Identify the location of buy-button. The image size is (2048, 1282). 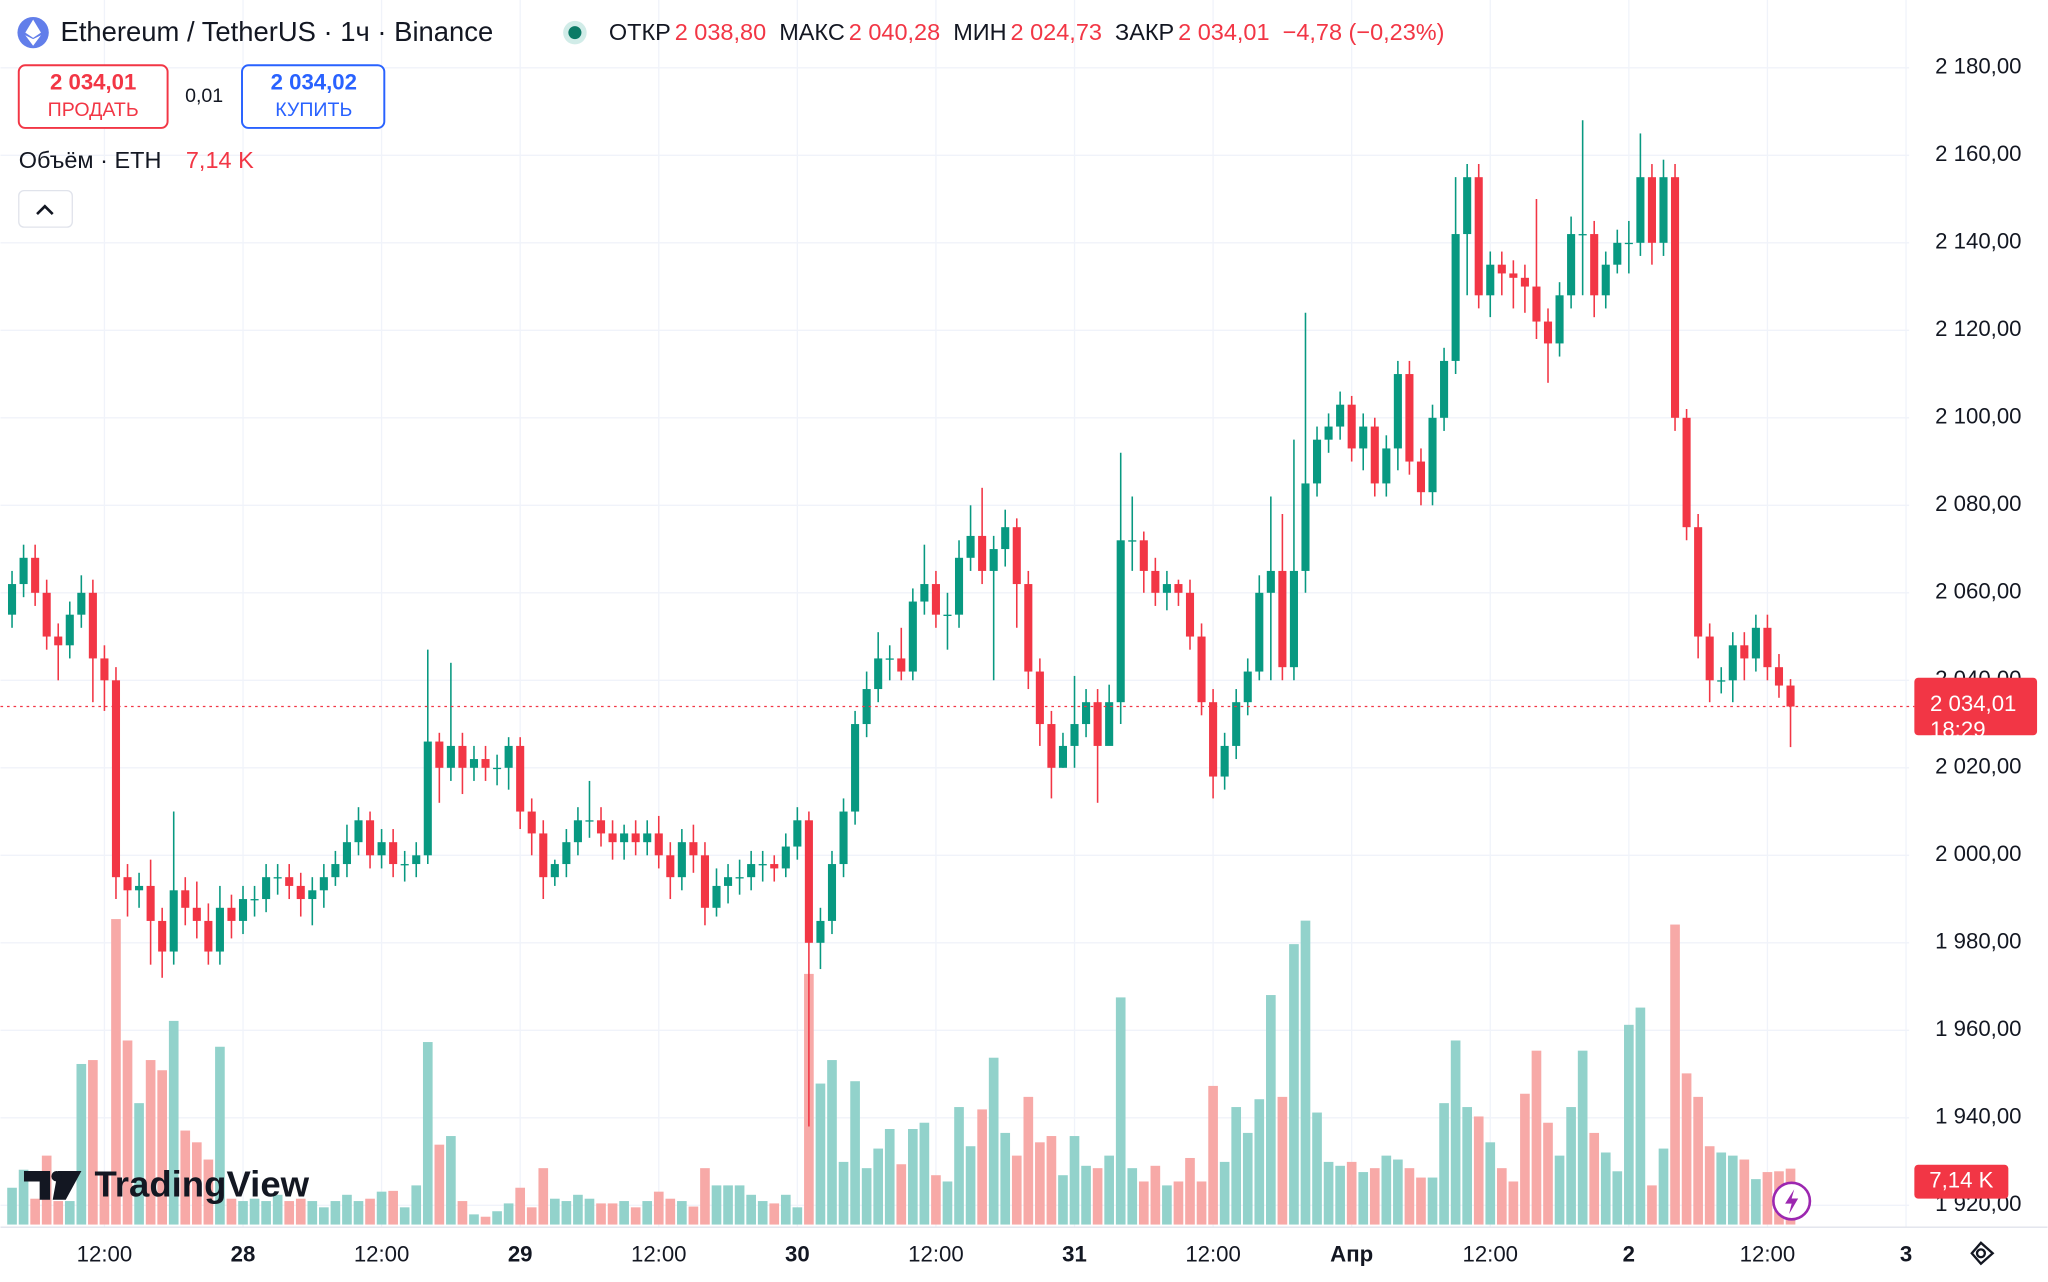
(313, 96).